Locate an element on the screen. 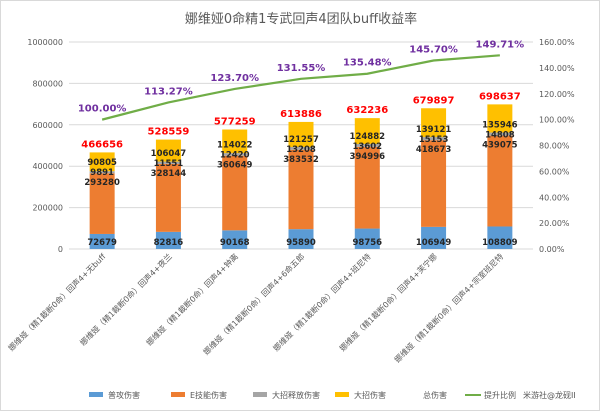 The width and height of the screenshot is (600, 412). ratio-label: 113.27% is located at coordinates (168, 91).